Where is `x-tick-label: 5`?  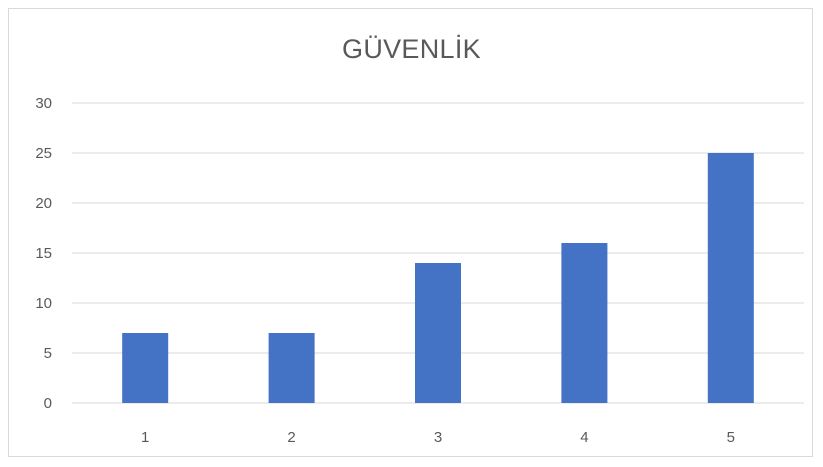 x-tick-label: 5 is located at coordinates (731, 437).